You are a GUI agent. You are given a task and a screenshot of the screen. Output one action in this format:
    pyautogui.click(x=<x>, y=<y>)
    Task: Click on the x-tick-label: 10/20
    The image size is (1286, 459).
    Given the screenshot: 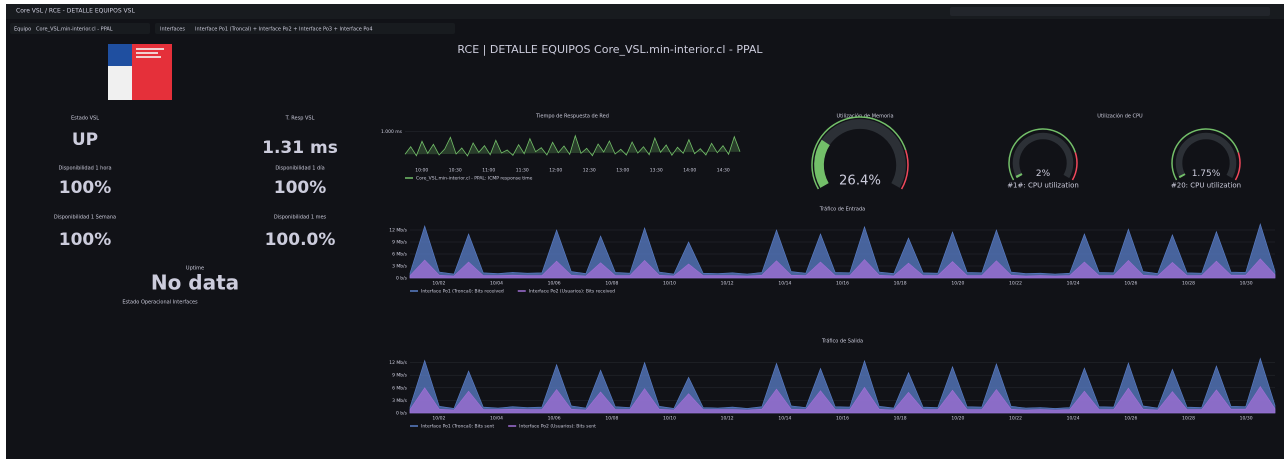 What is the action you would take?
    pyautogui.click(x=957, y=284)
    